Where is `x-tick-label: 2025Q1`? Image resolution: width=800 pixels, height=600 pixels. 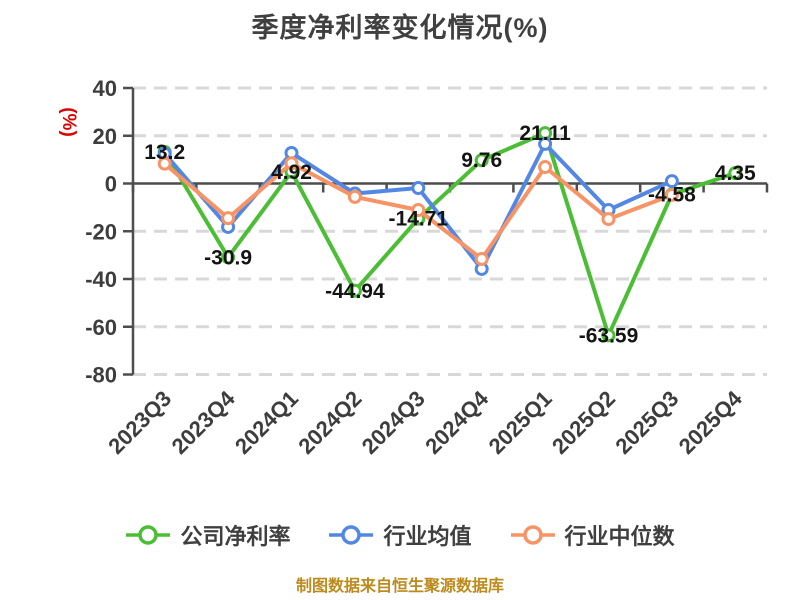
x-tick-label: 2025Q1 is located at coordinates (520, 422).